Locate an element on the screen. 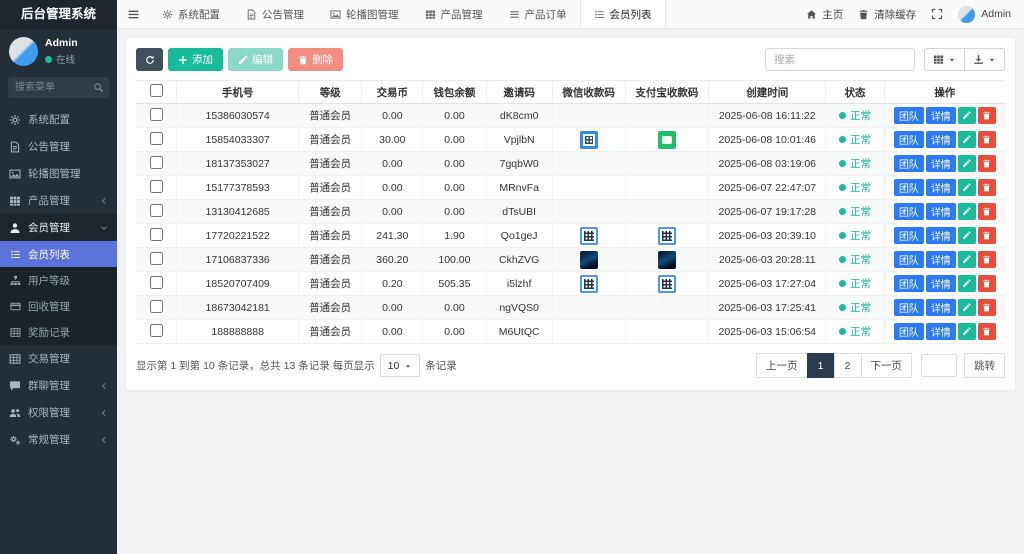 The width and height of the screenshot is (1024, 554). col-header-created: 创建时间 is located at coordinates (767, 92).